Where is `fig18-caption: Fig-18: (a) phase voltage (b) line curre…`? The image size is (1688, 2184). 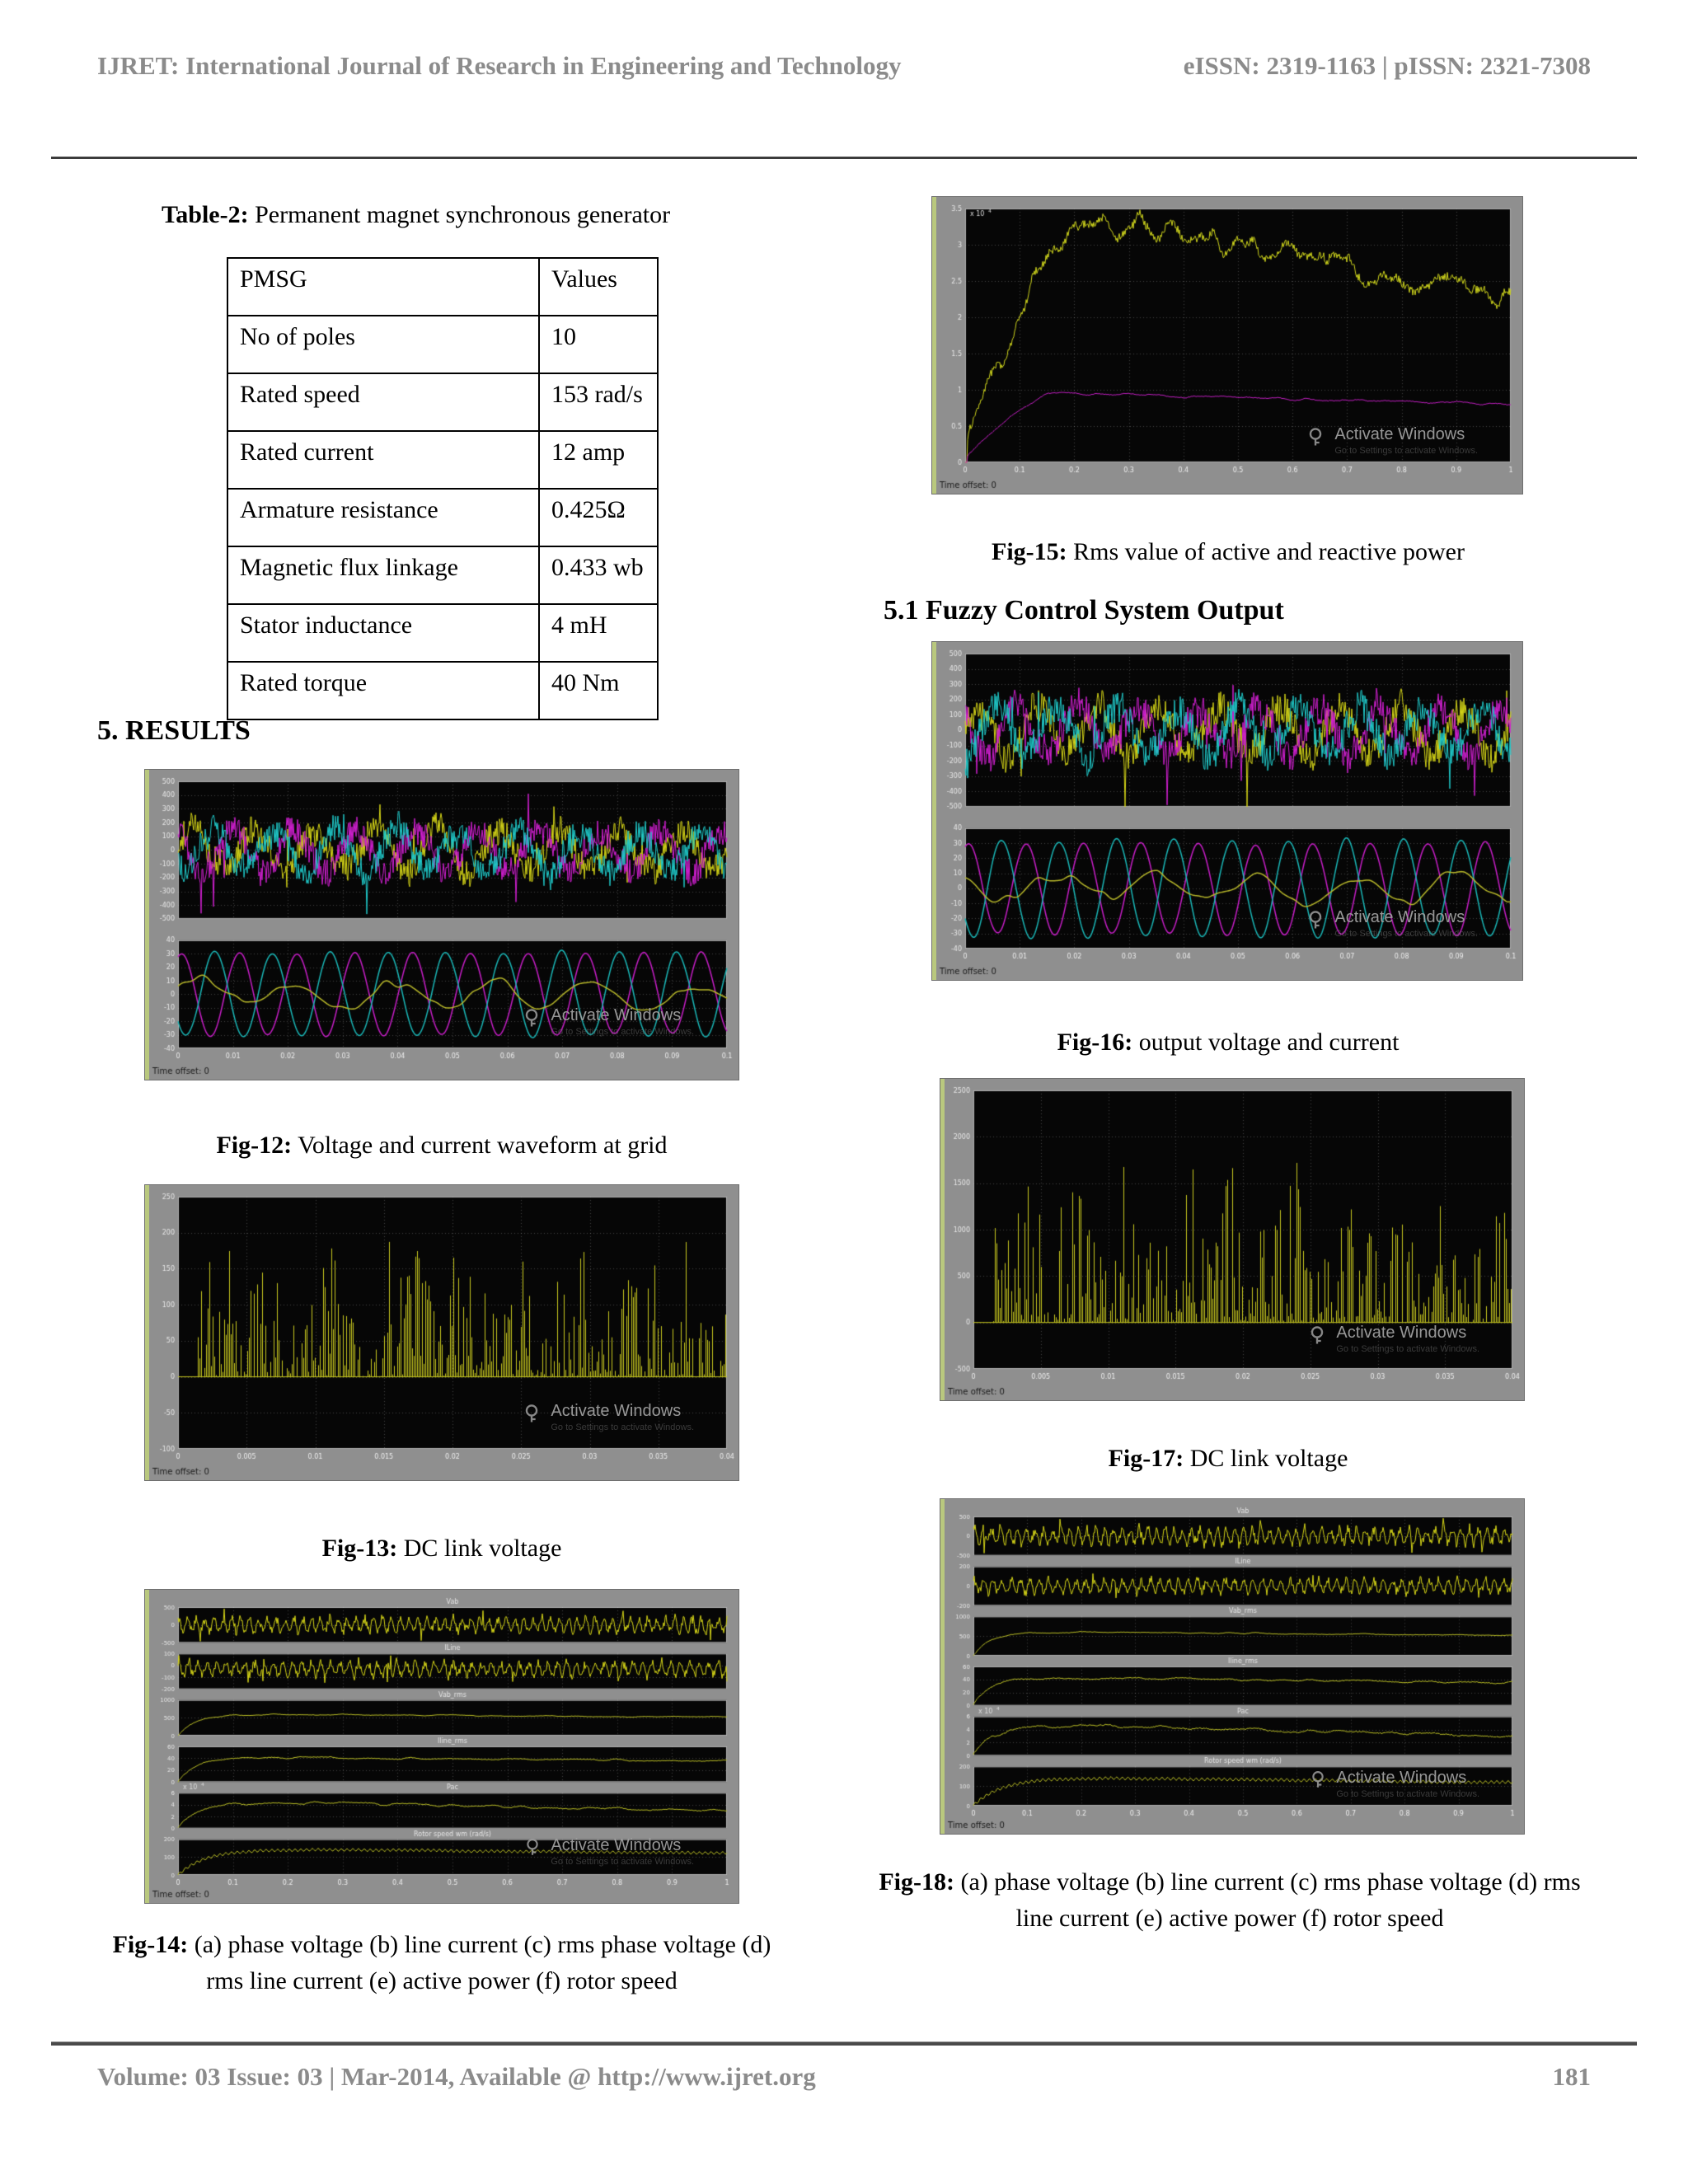 fig18-caption: Fig-18: (a) phase voltage (b) line curre… is located at coordinates (1229, 1900).